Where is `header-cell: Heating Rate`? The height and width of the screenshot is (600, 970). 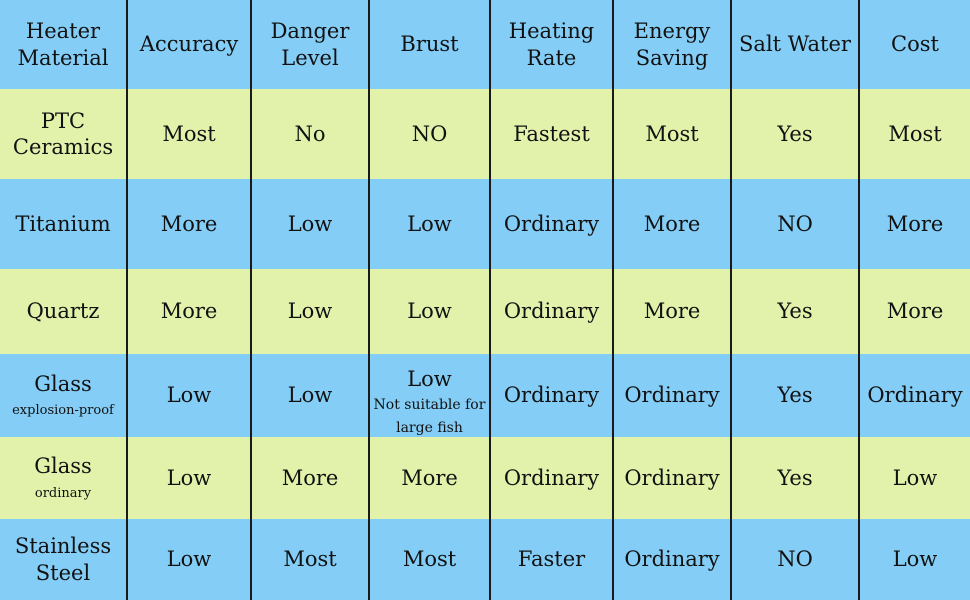 header-cell: Heating Rate is located at coordinates (552, 44).